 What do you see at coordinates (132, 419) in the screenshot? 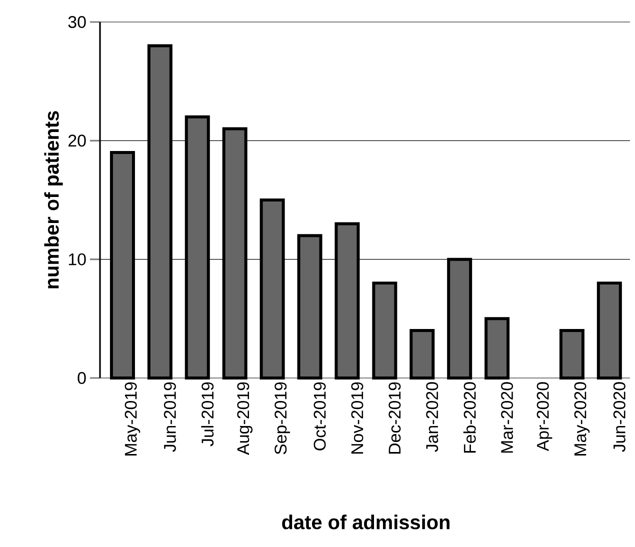
I see `x-tick-label: May-2019` at bounding box center [132, 419].